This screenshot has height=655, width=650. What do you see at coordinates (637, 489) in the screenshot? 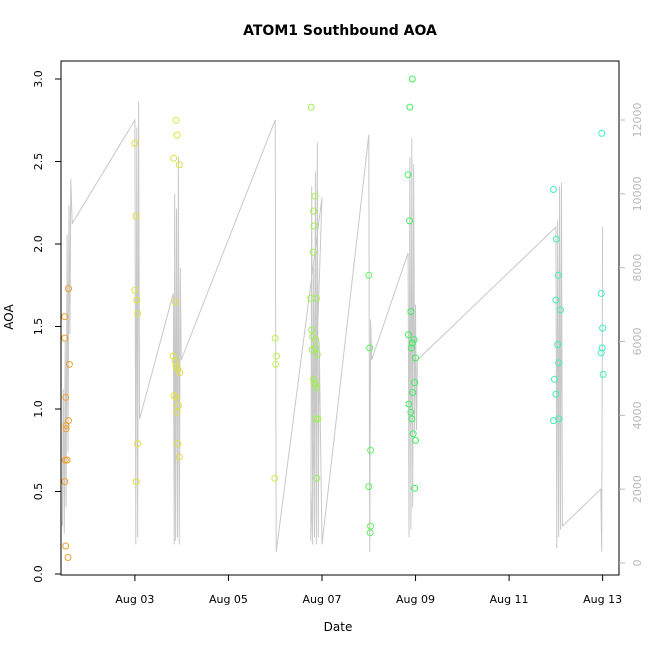
I see `y2-tick-label: 2000` at bounding box center [637, 489].